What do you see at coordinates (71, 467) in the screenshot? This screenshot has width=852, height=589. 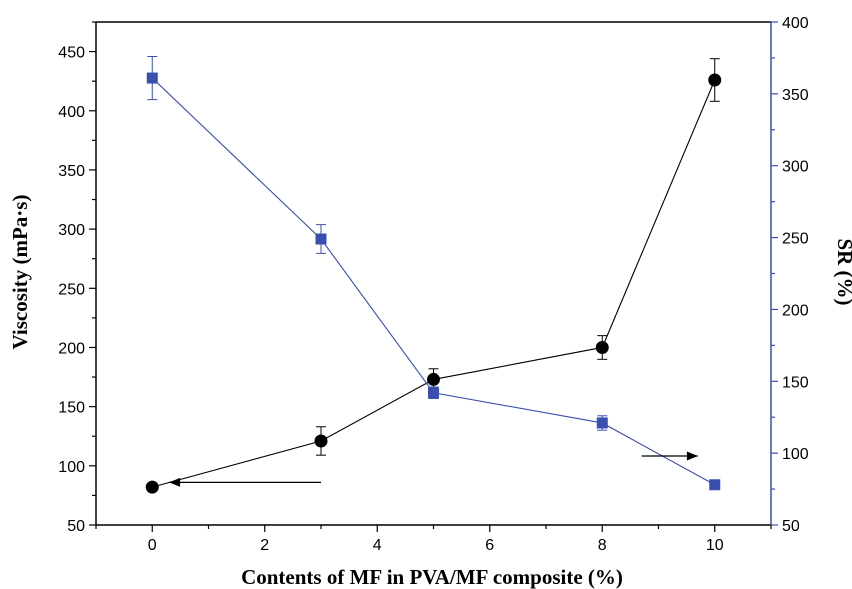 I see `left-y-tick-label: 100` at bounding box center [71, 467].